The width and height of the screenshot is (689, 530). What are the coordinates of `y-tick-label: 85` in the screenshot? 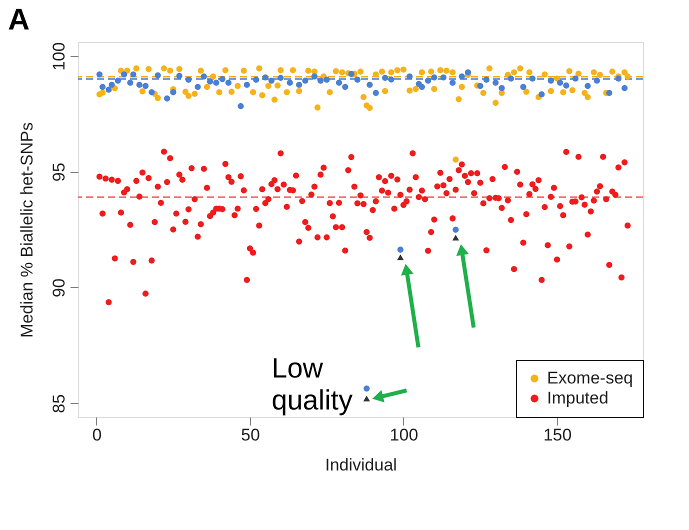 It's located at (59, 404).